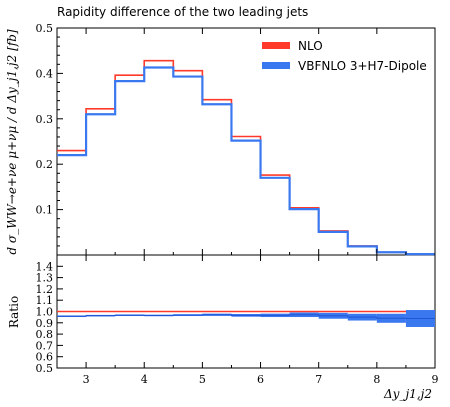  Describe the element at coordinates (45, 210) in the screenshot. I see `y-tick-label: 0.1` at that location.